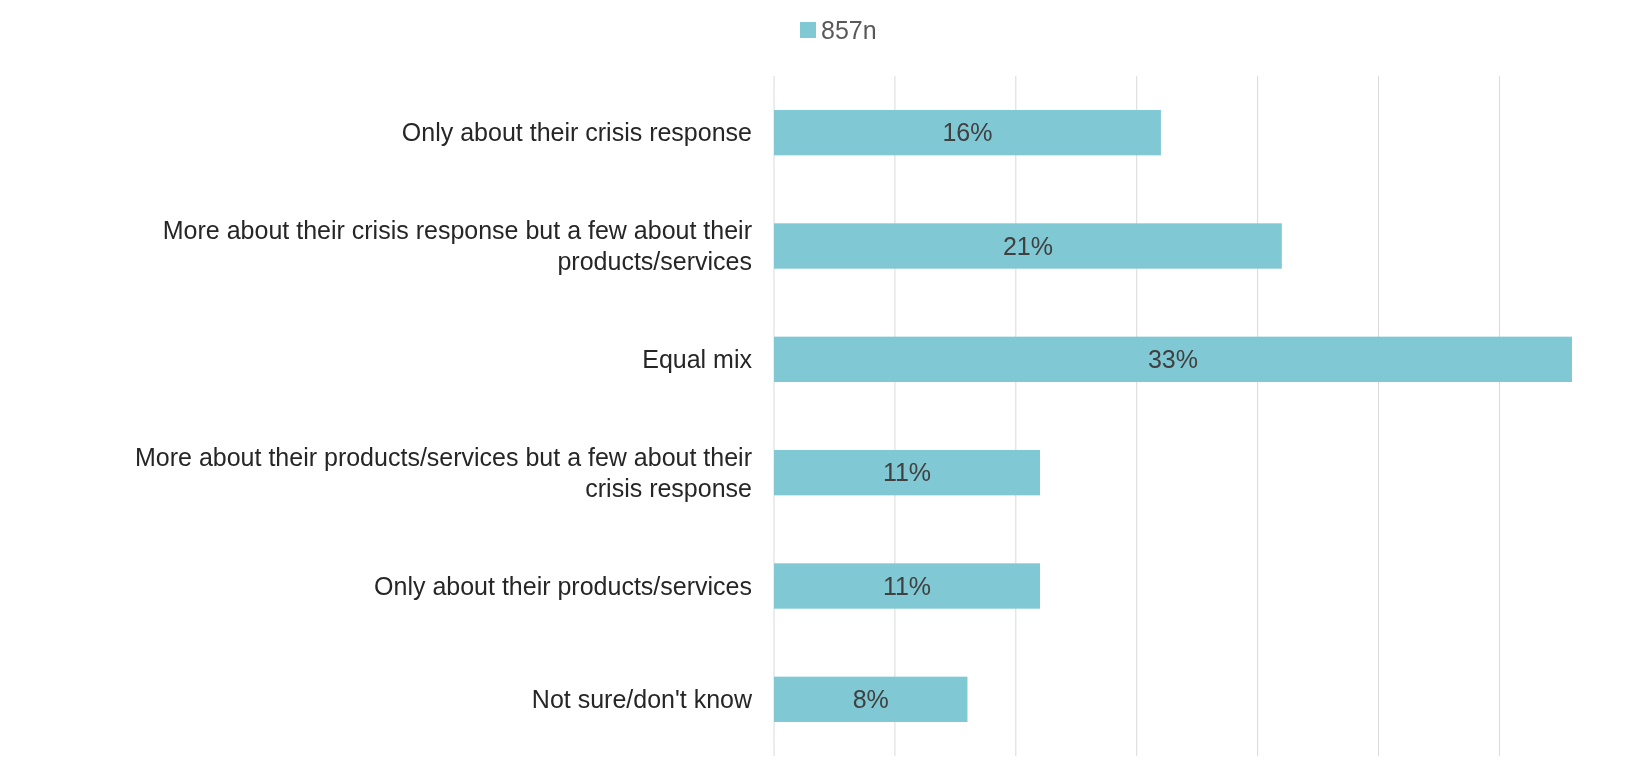 The image size is (1631, 760). What do you see at coordinates (576, 132) in the screenshot?
I see `y-tick-label: Only about their crisis response` at bounding box center [576, 132].